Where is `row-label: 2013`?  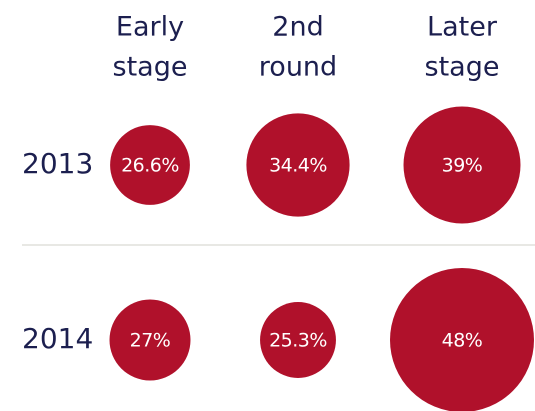
row-label: 2013 is located at coordinates (57, 163).